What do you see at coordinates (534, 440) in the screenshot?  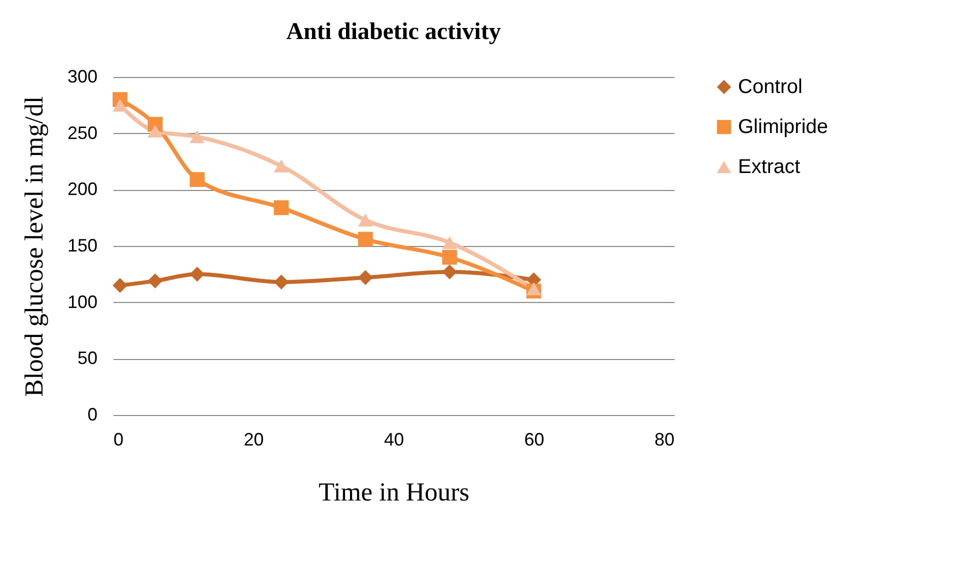 I see `x-tick-label: 60` at bounding box center [534, 440].